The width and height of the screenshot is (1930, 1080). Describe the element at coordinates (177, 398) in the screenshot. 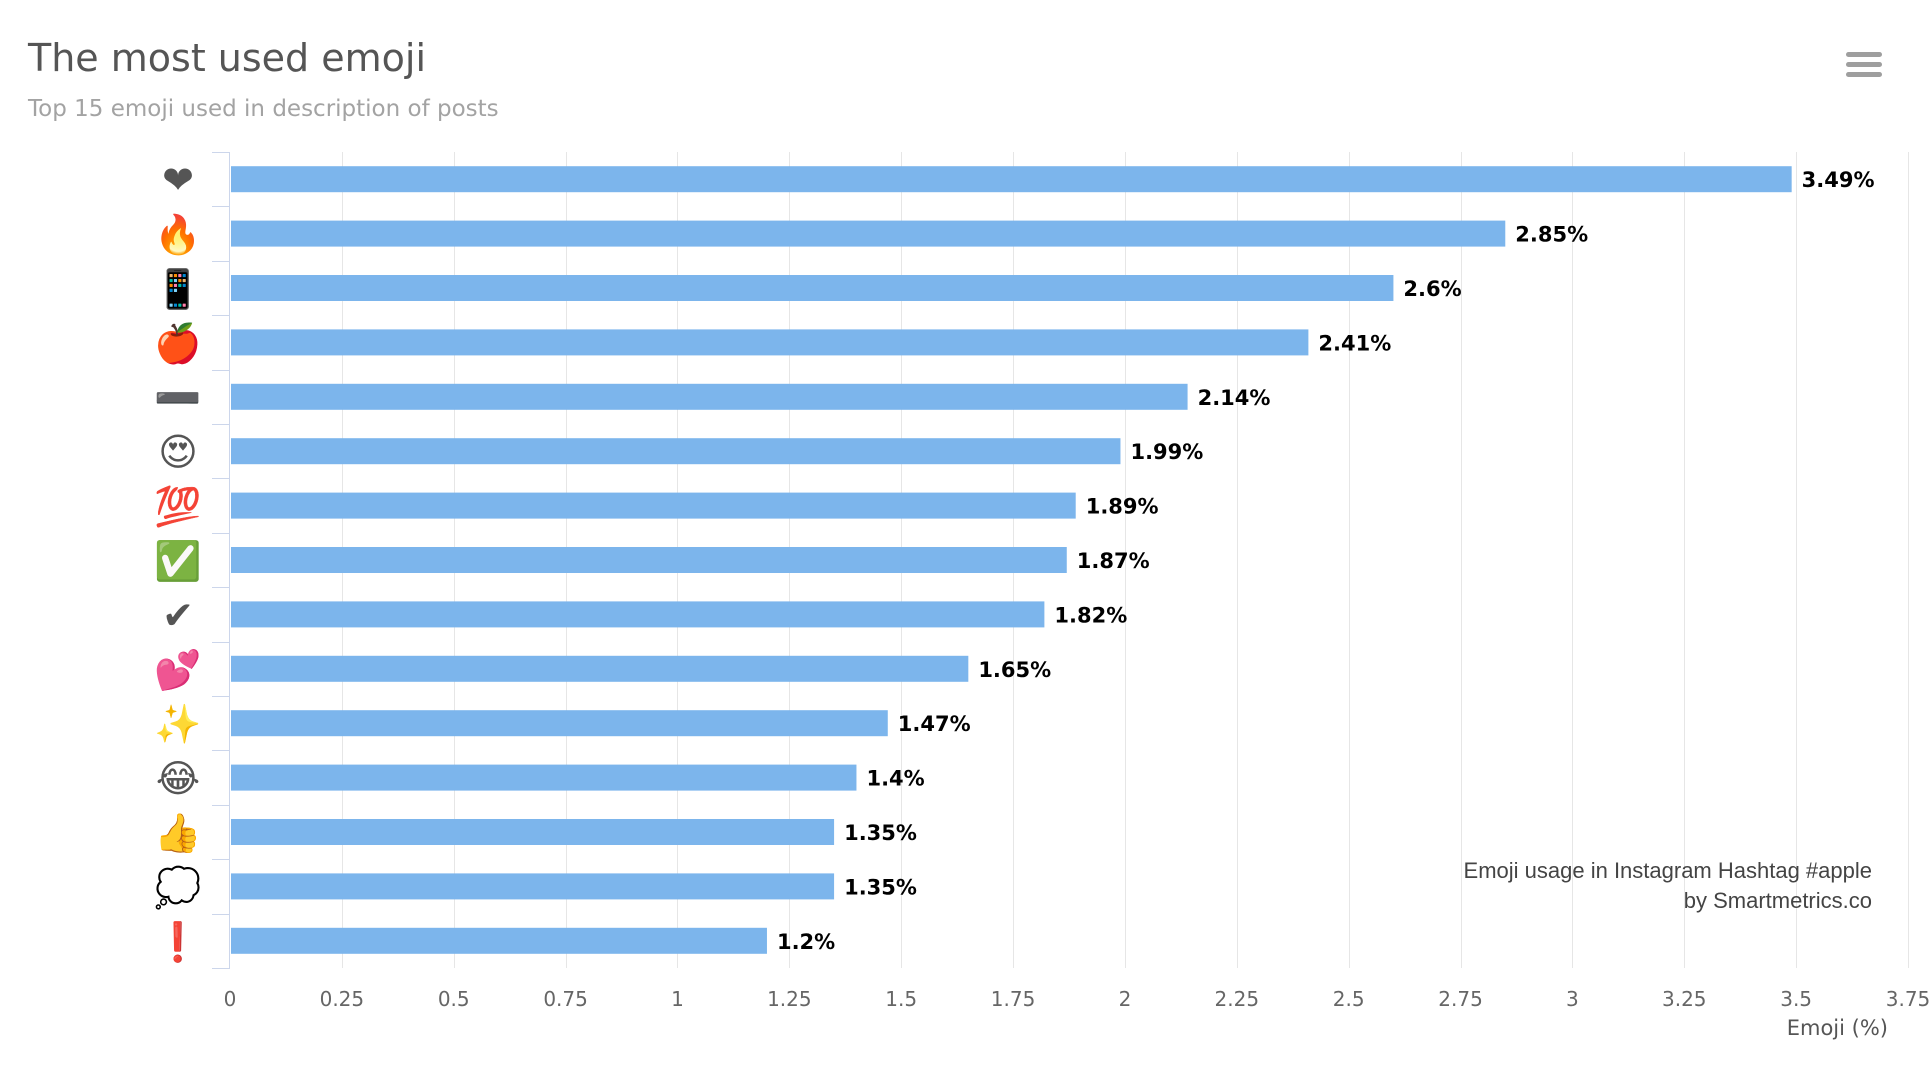

I see `y-category-label: ➖` at that location.